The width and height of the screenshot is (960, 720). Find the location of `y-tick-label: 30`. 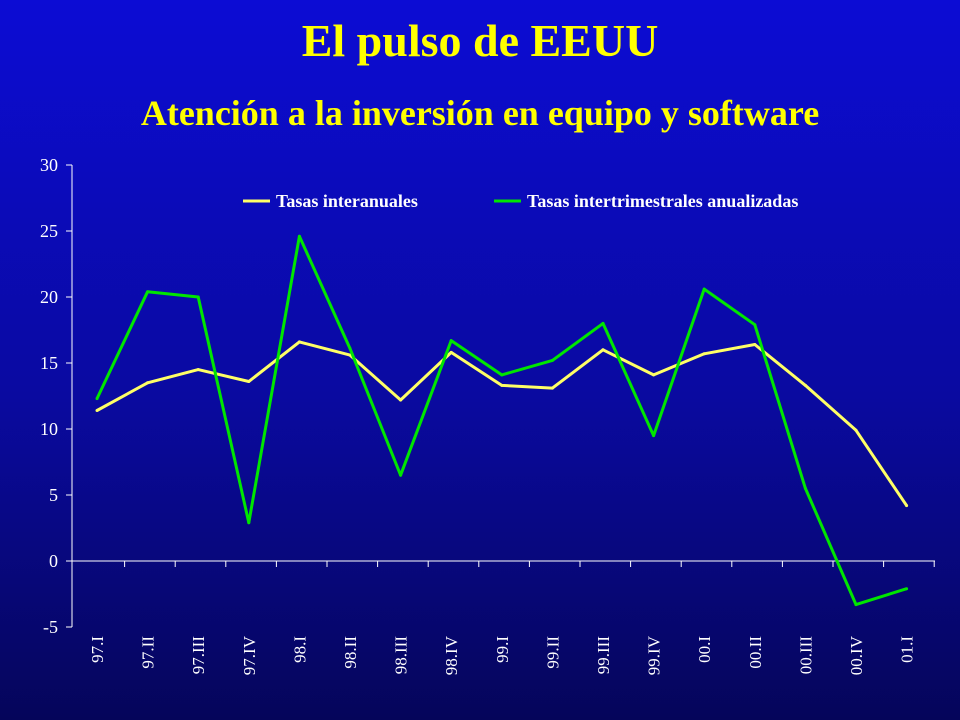

y-tick-label: 30 is located at coordinates (49, 165).